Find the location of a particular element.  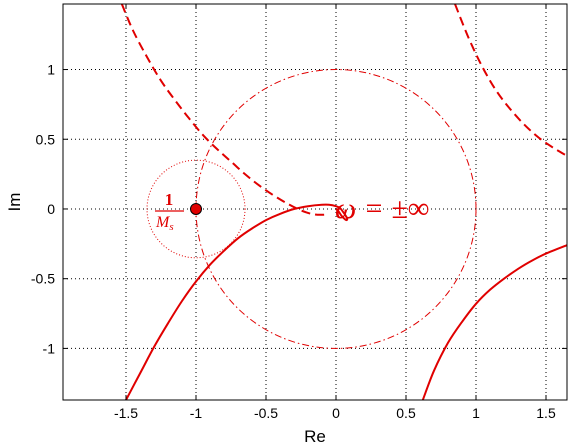

x-tick-label: 1 is located at coordinates (476, 413).